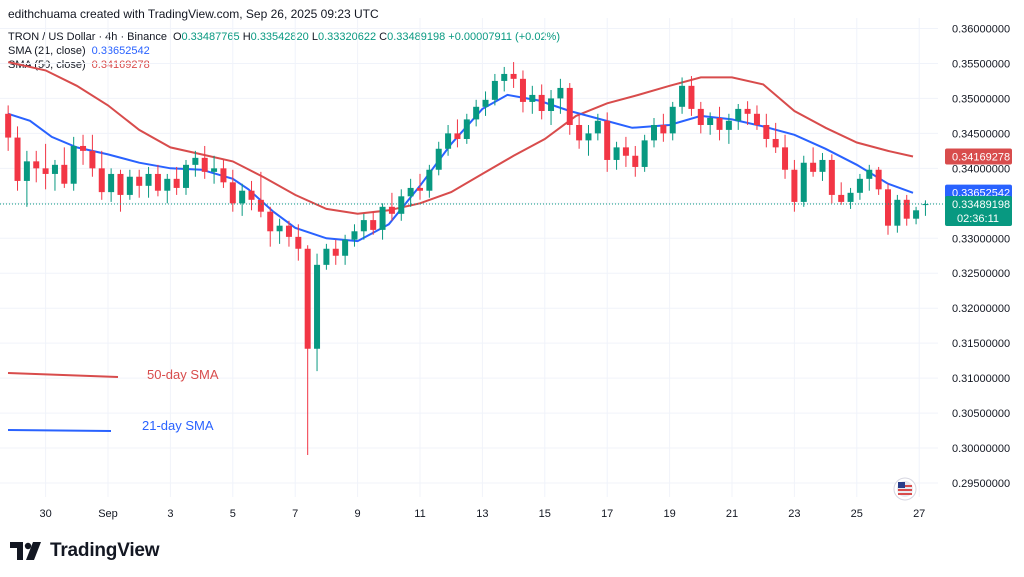  Describe the element at coordinates (284, 65) in the screenshot. I see `legend-sma50-row: SMA (50, close) 0.34169278` at that location.